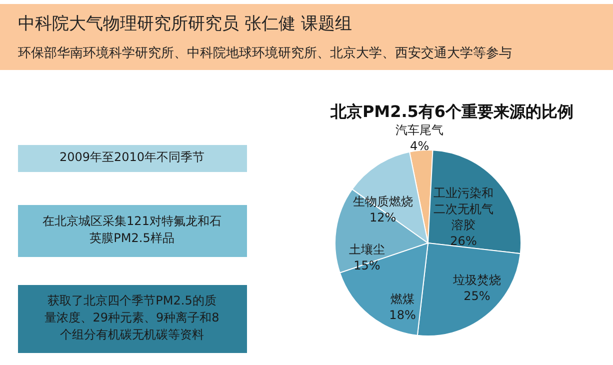 Image resolution: width=613 pixels, height=365 pixels. Describe the element at coordinates (382, 201) in the screenshot. I see `slice-label: 生物质燃烧` at that location.